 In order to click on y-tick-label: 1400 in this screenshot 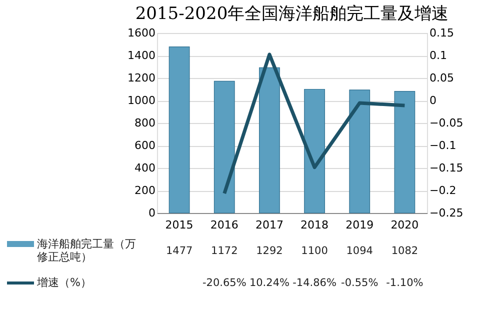, I will do `click(142, 55)`.